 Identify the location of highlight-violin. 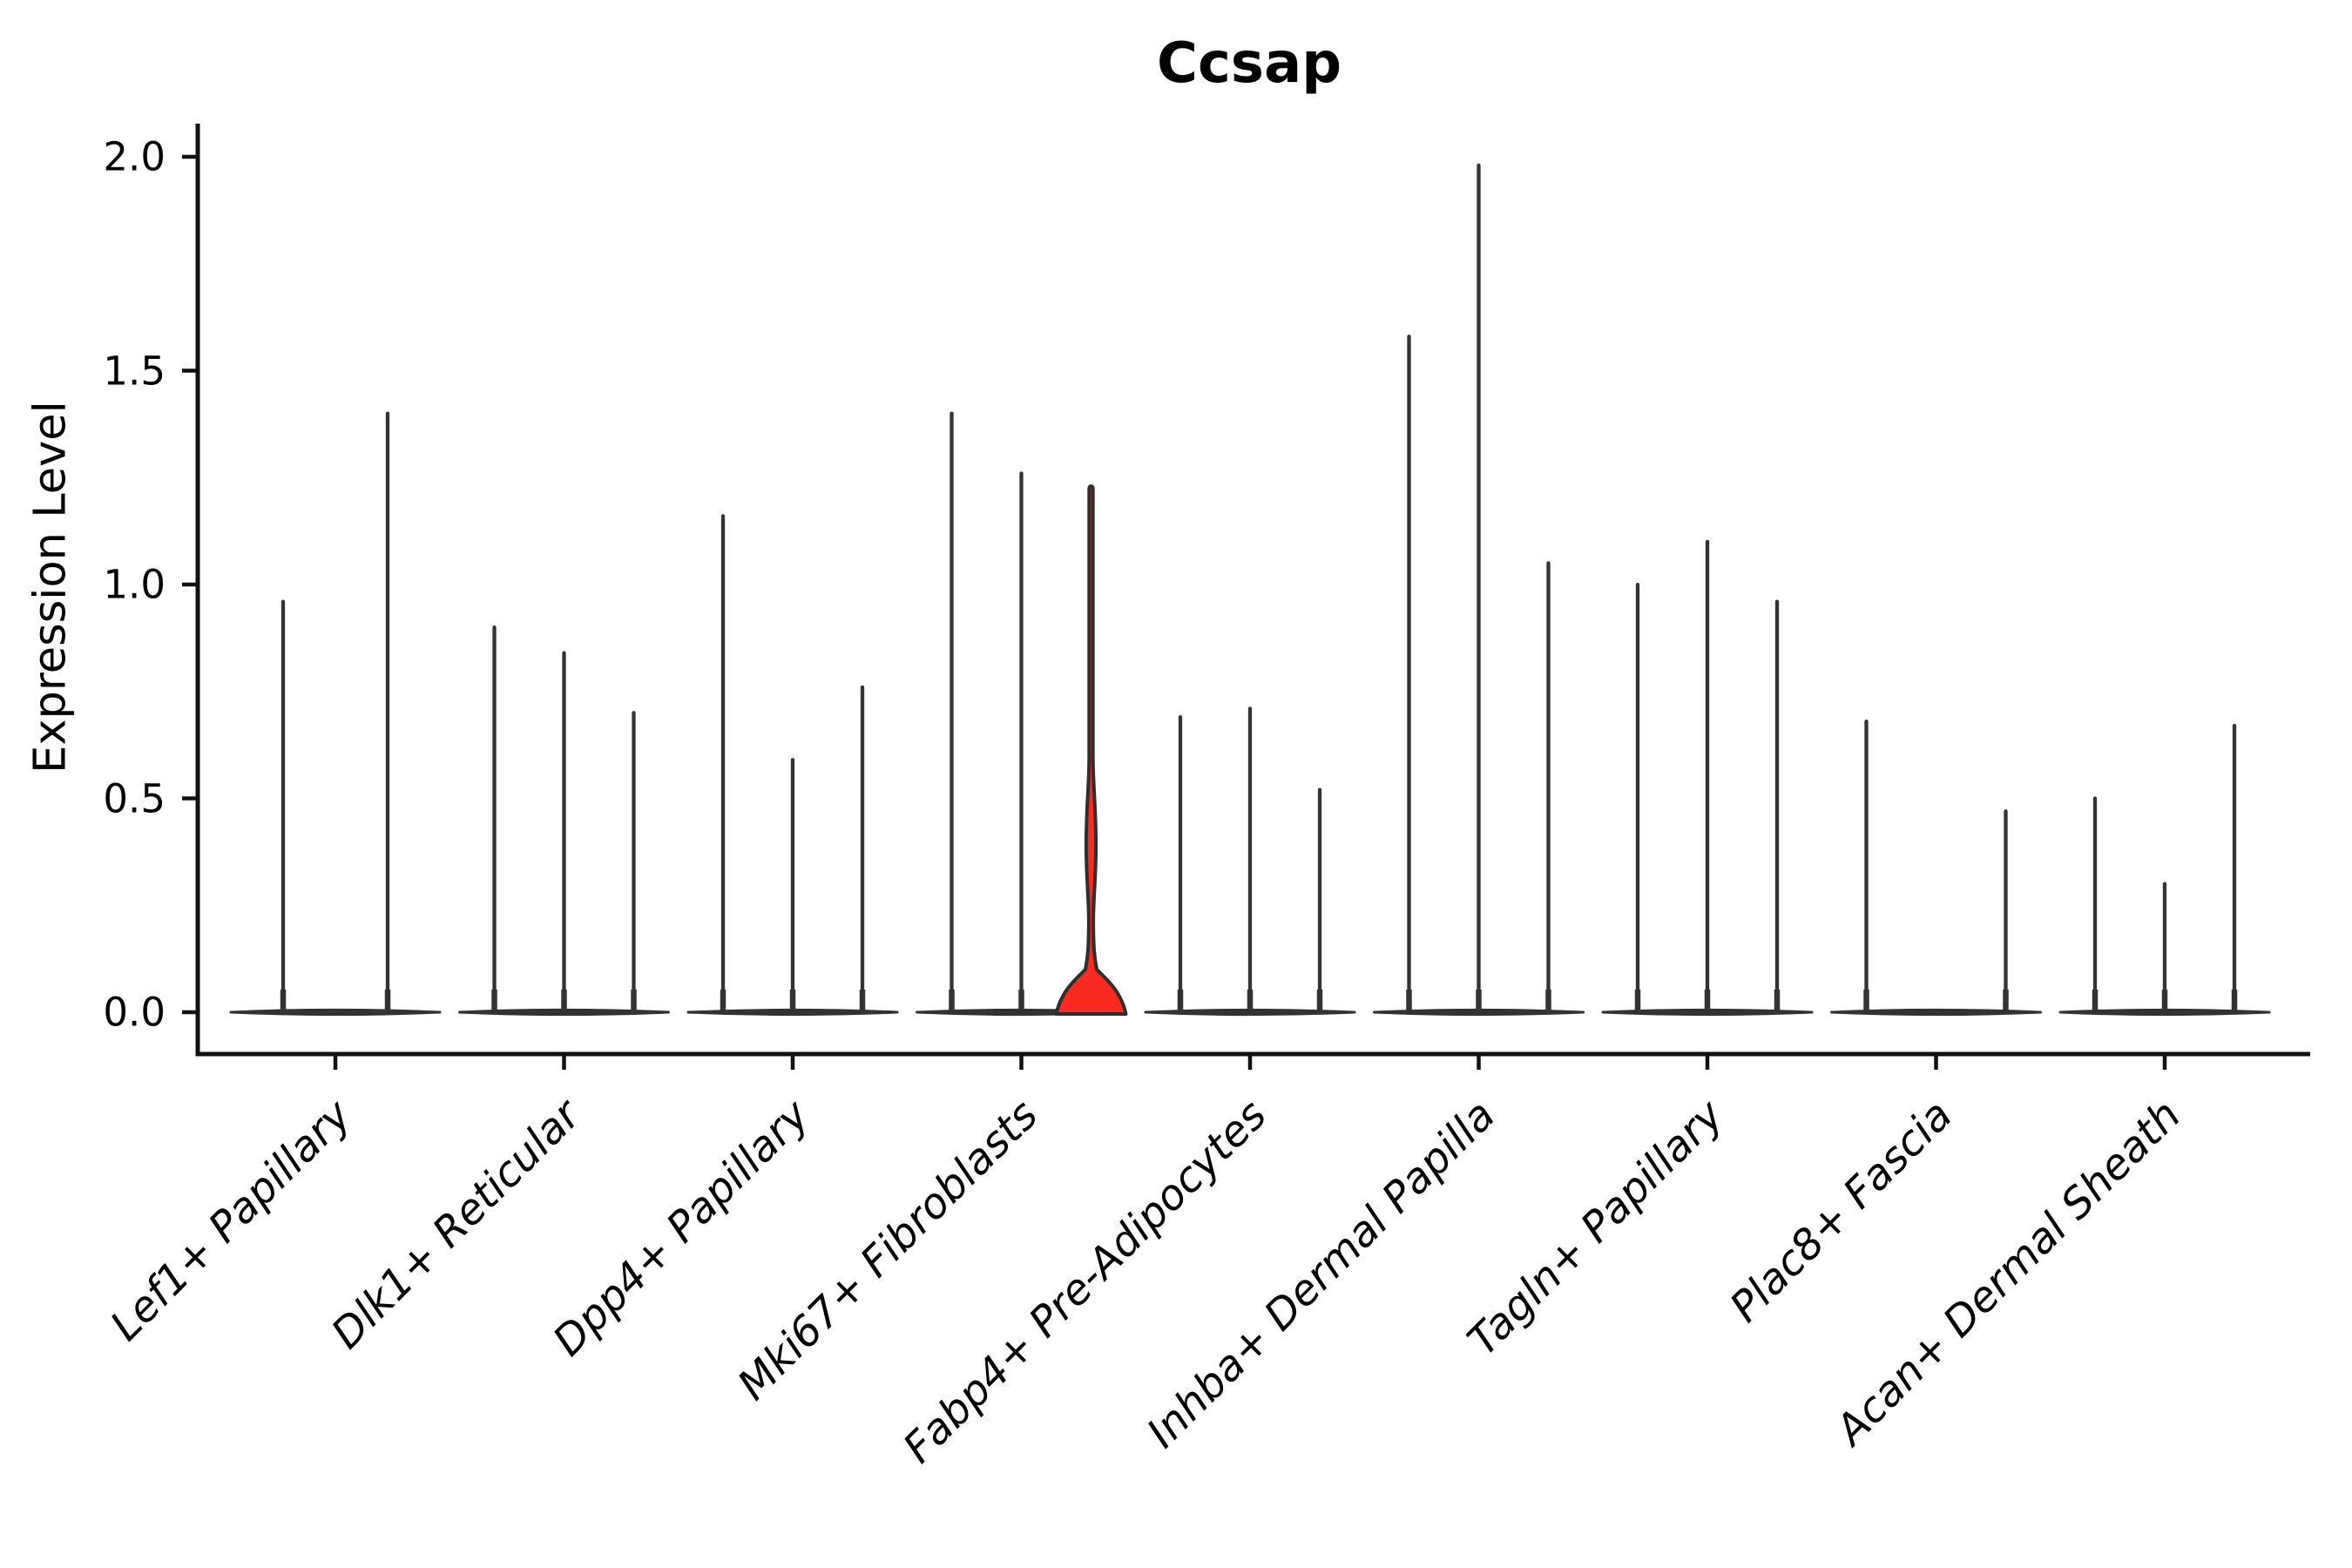
(1091, 750).